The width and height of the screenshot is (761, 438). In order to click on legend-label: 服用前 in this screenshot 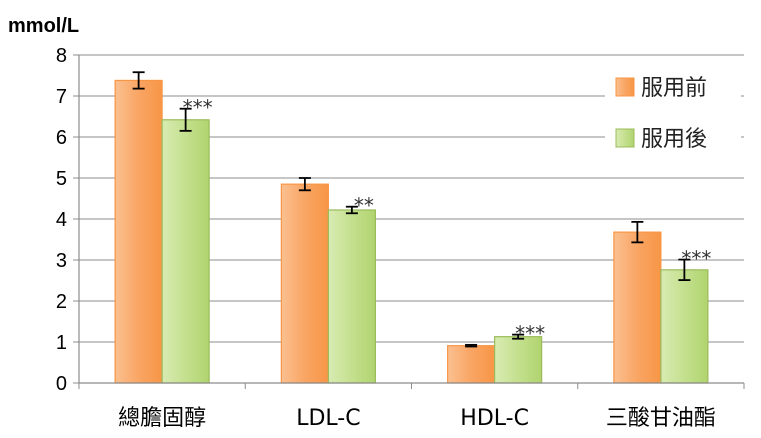, I will do `click(674, 88)`.